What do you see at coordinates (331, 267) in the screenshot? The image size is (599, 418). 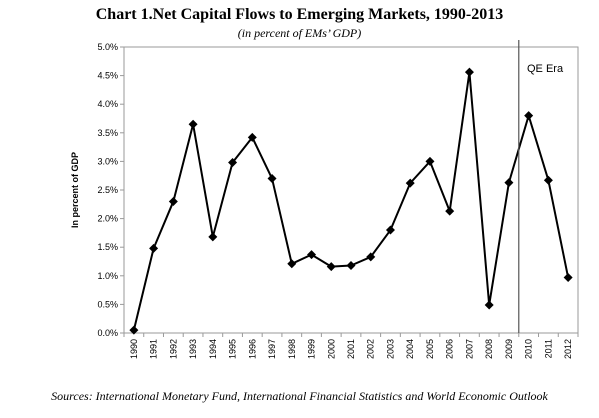 I see `data-point-2000` at bounding box center [331, 267].